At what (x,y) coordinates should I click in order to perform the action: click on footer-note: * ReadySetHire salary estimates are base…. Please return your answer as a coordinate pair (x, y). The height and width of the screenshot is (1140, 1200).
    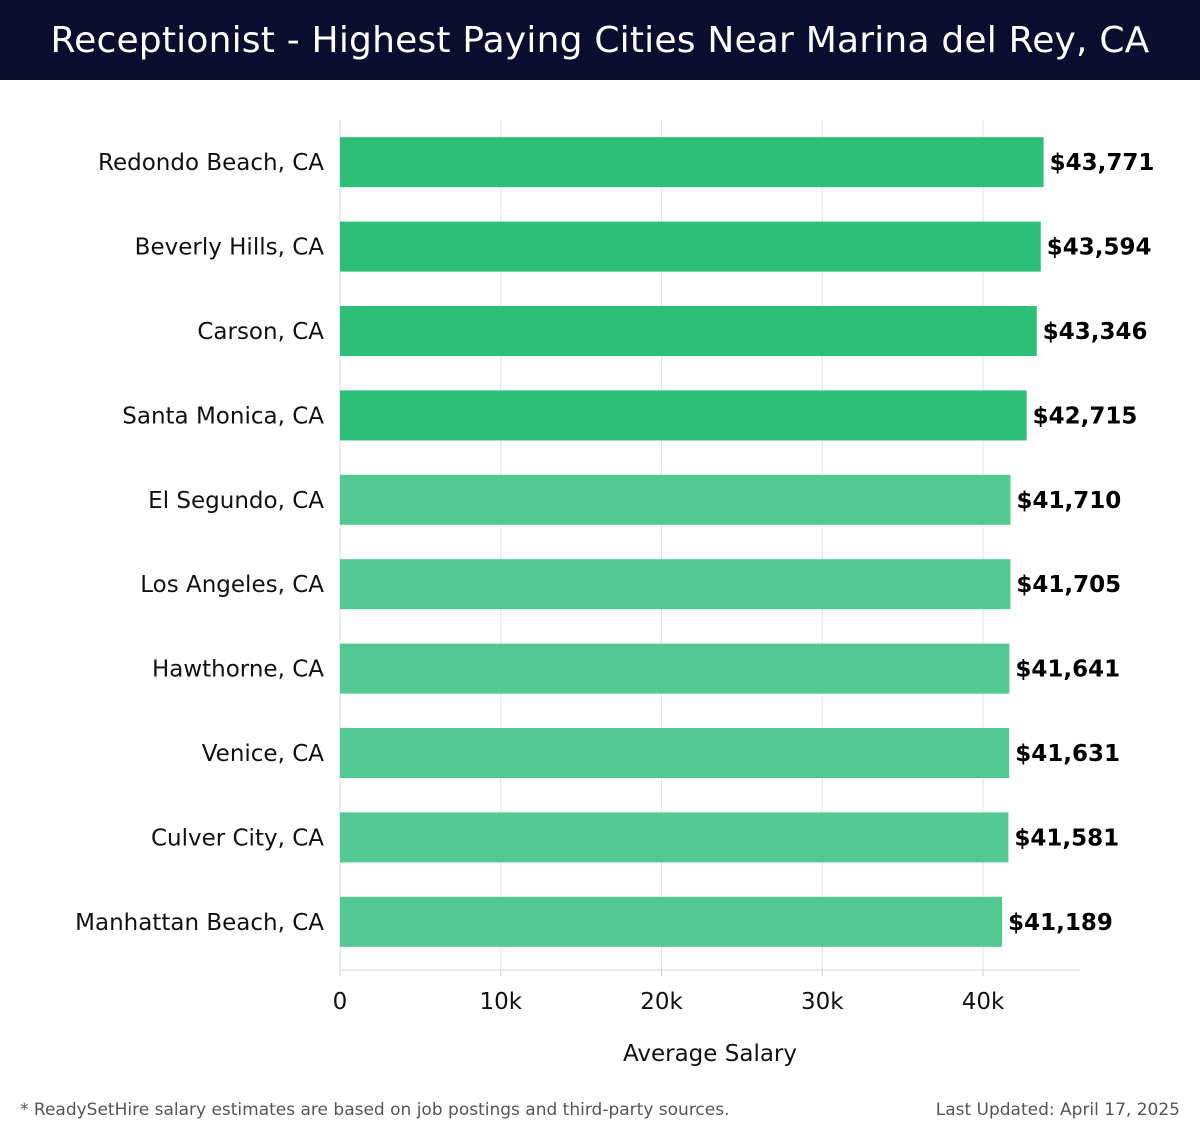
    Looking at the image, I should click on (375, 1110).